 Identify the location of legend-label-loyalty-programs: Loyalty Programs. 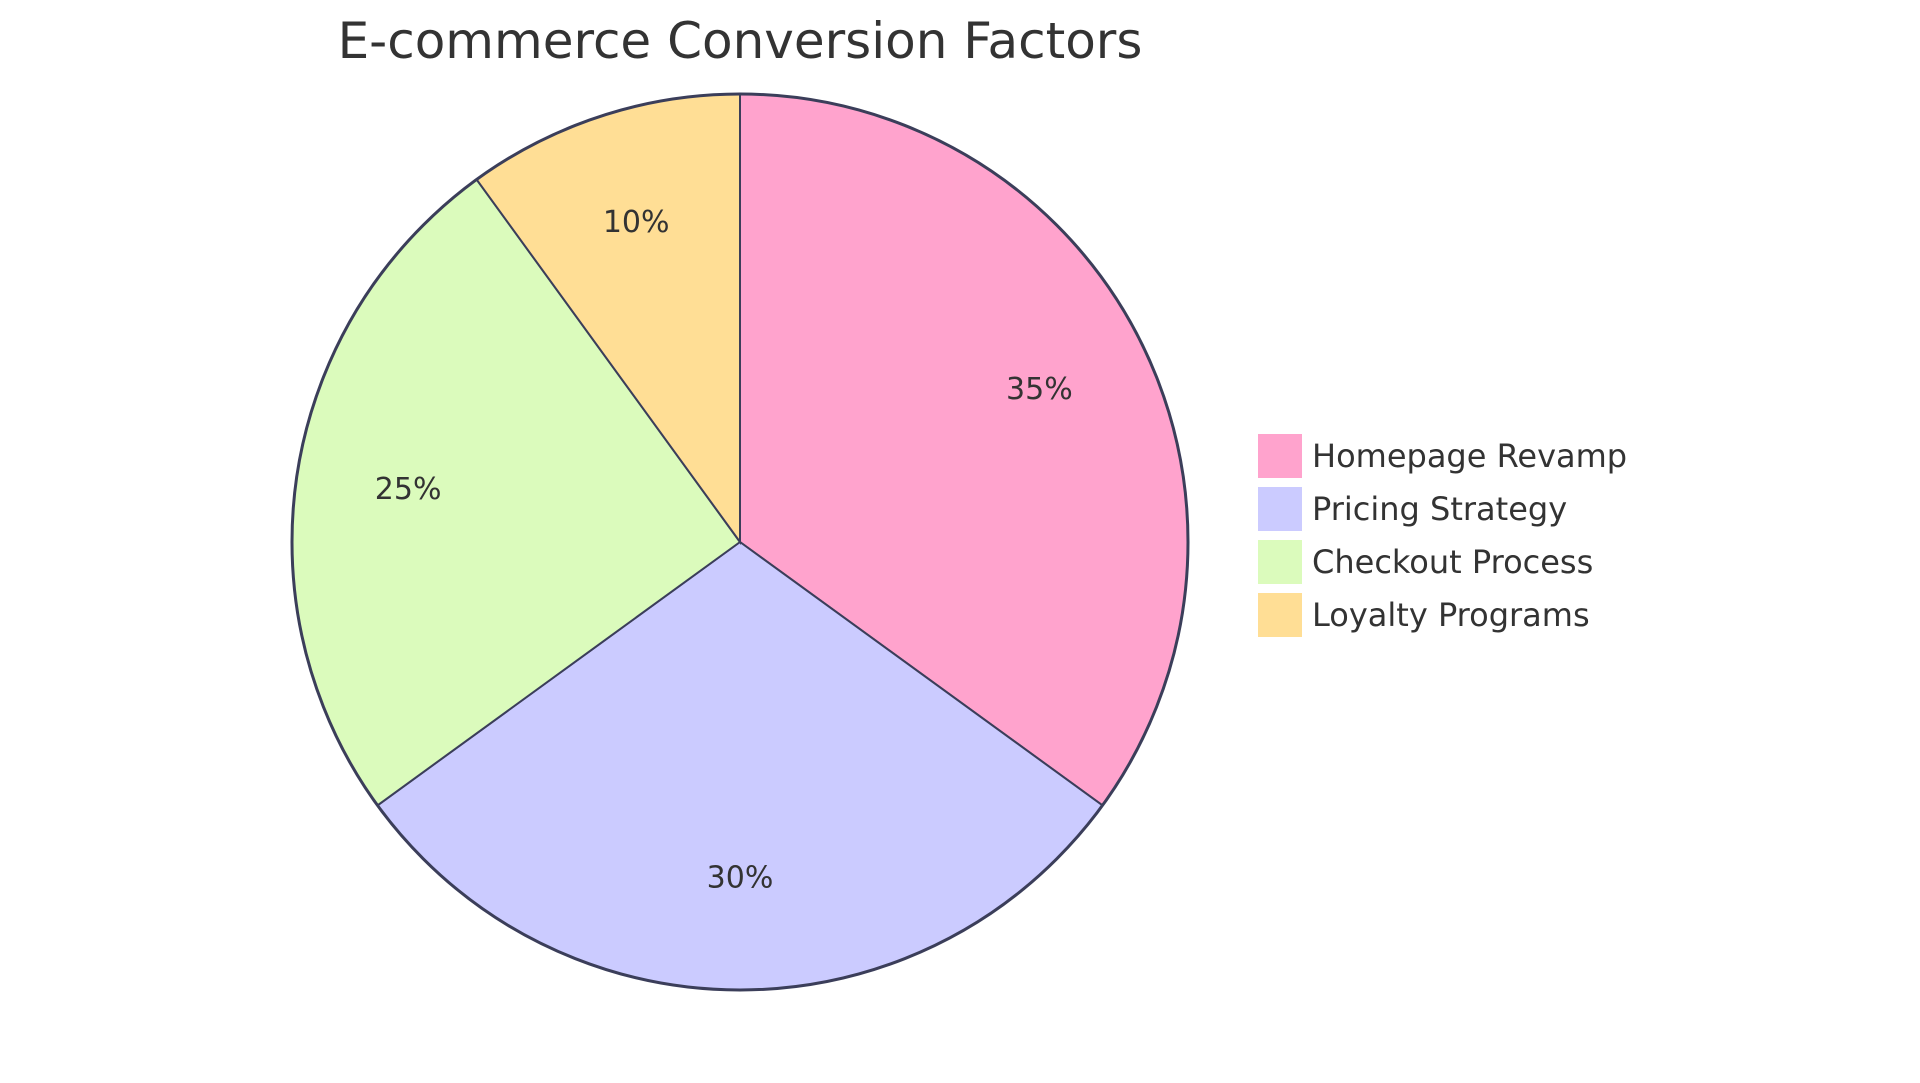
(1451, 615).